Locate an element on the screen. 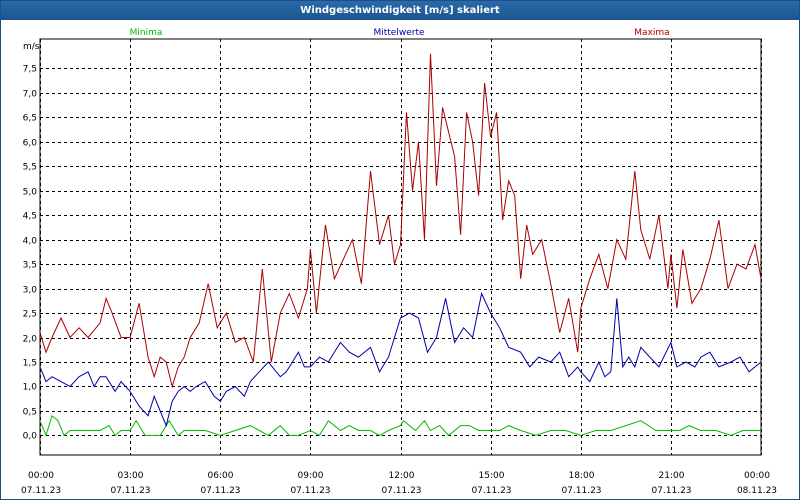  y-axis-label: m/s is located at coordinates (31, 47).